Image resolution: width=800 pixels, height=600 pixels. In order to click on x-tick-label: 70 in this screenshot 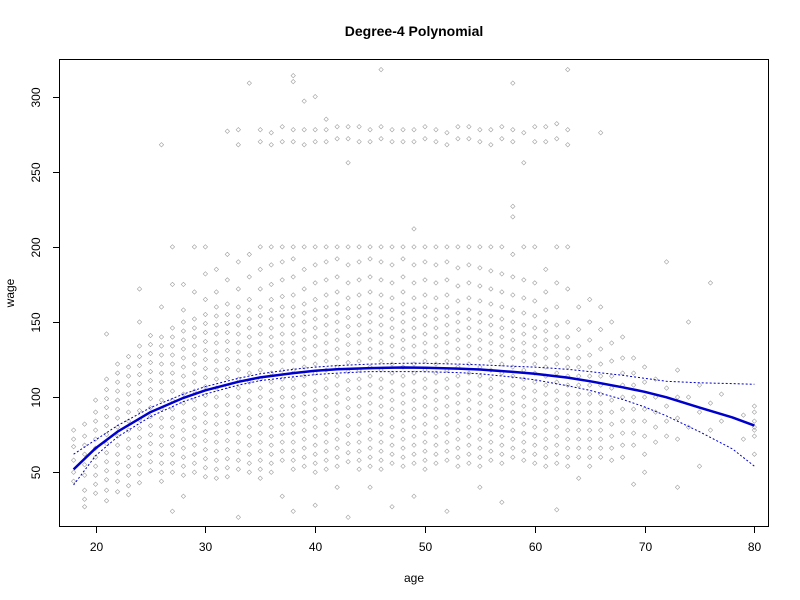, I will do `click(646, 547)`.